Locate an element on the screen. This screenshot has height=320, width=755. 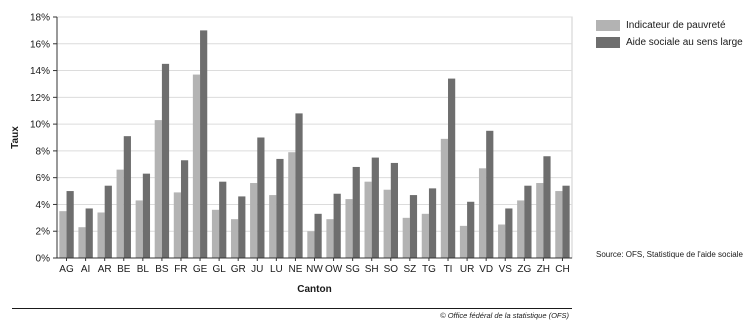
x-tick-label: AI is located at coordinates (85, 269).